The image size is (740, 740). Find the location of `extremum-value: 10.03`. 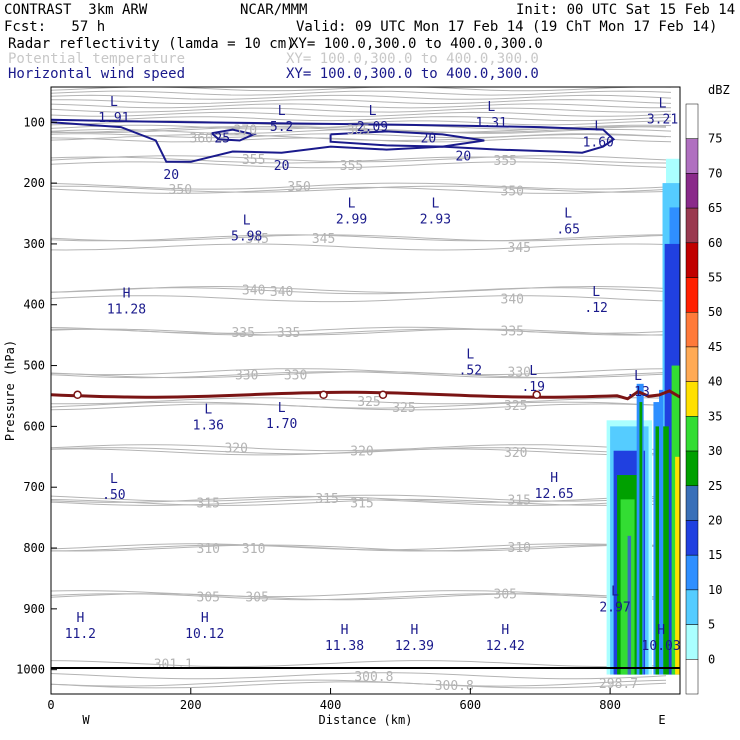

extremum-value: 10.03 is located at coordinates (661, 646).